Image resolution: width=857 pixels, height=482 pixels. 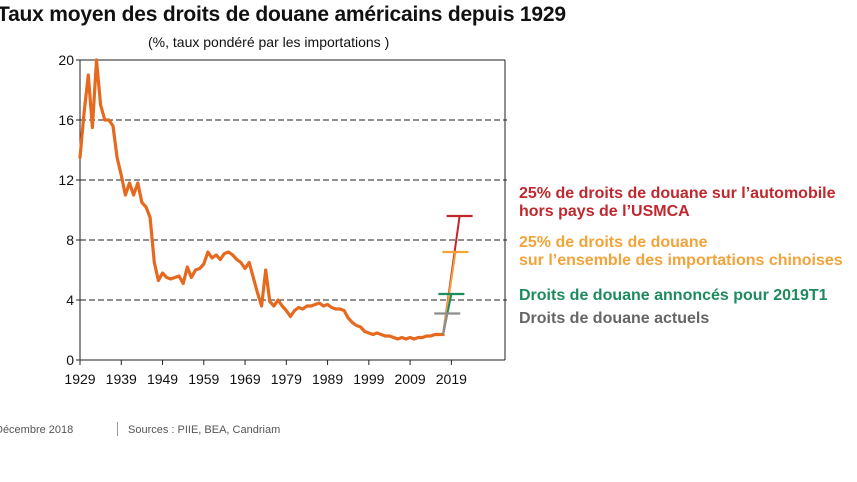 I want to click on data-point-1949, so click(x=162, y=273).